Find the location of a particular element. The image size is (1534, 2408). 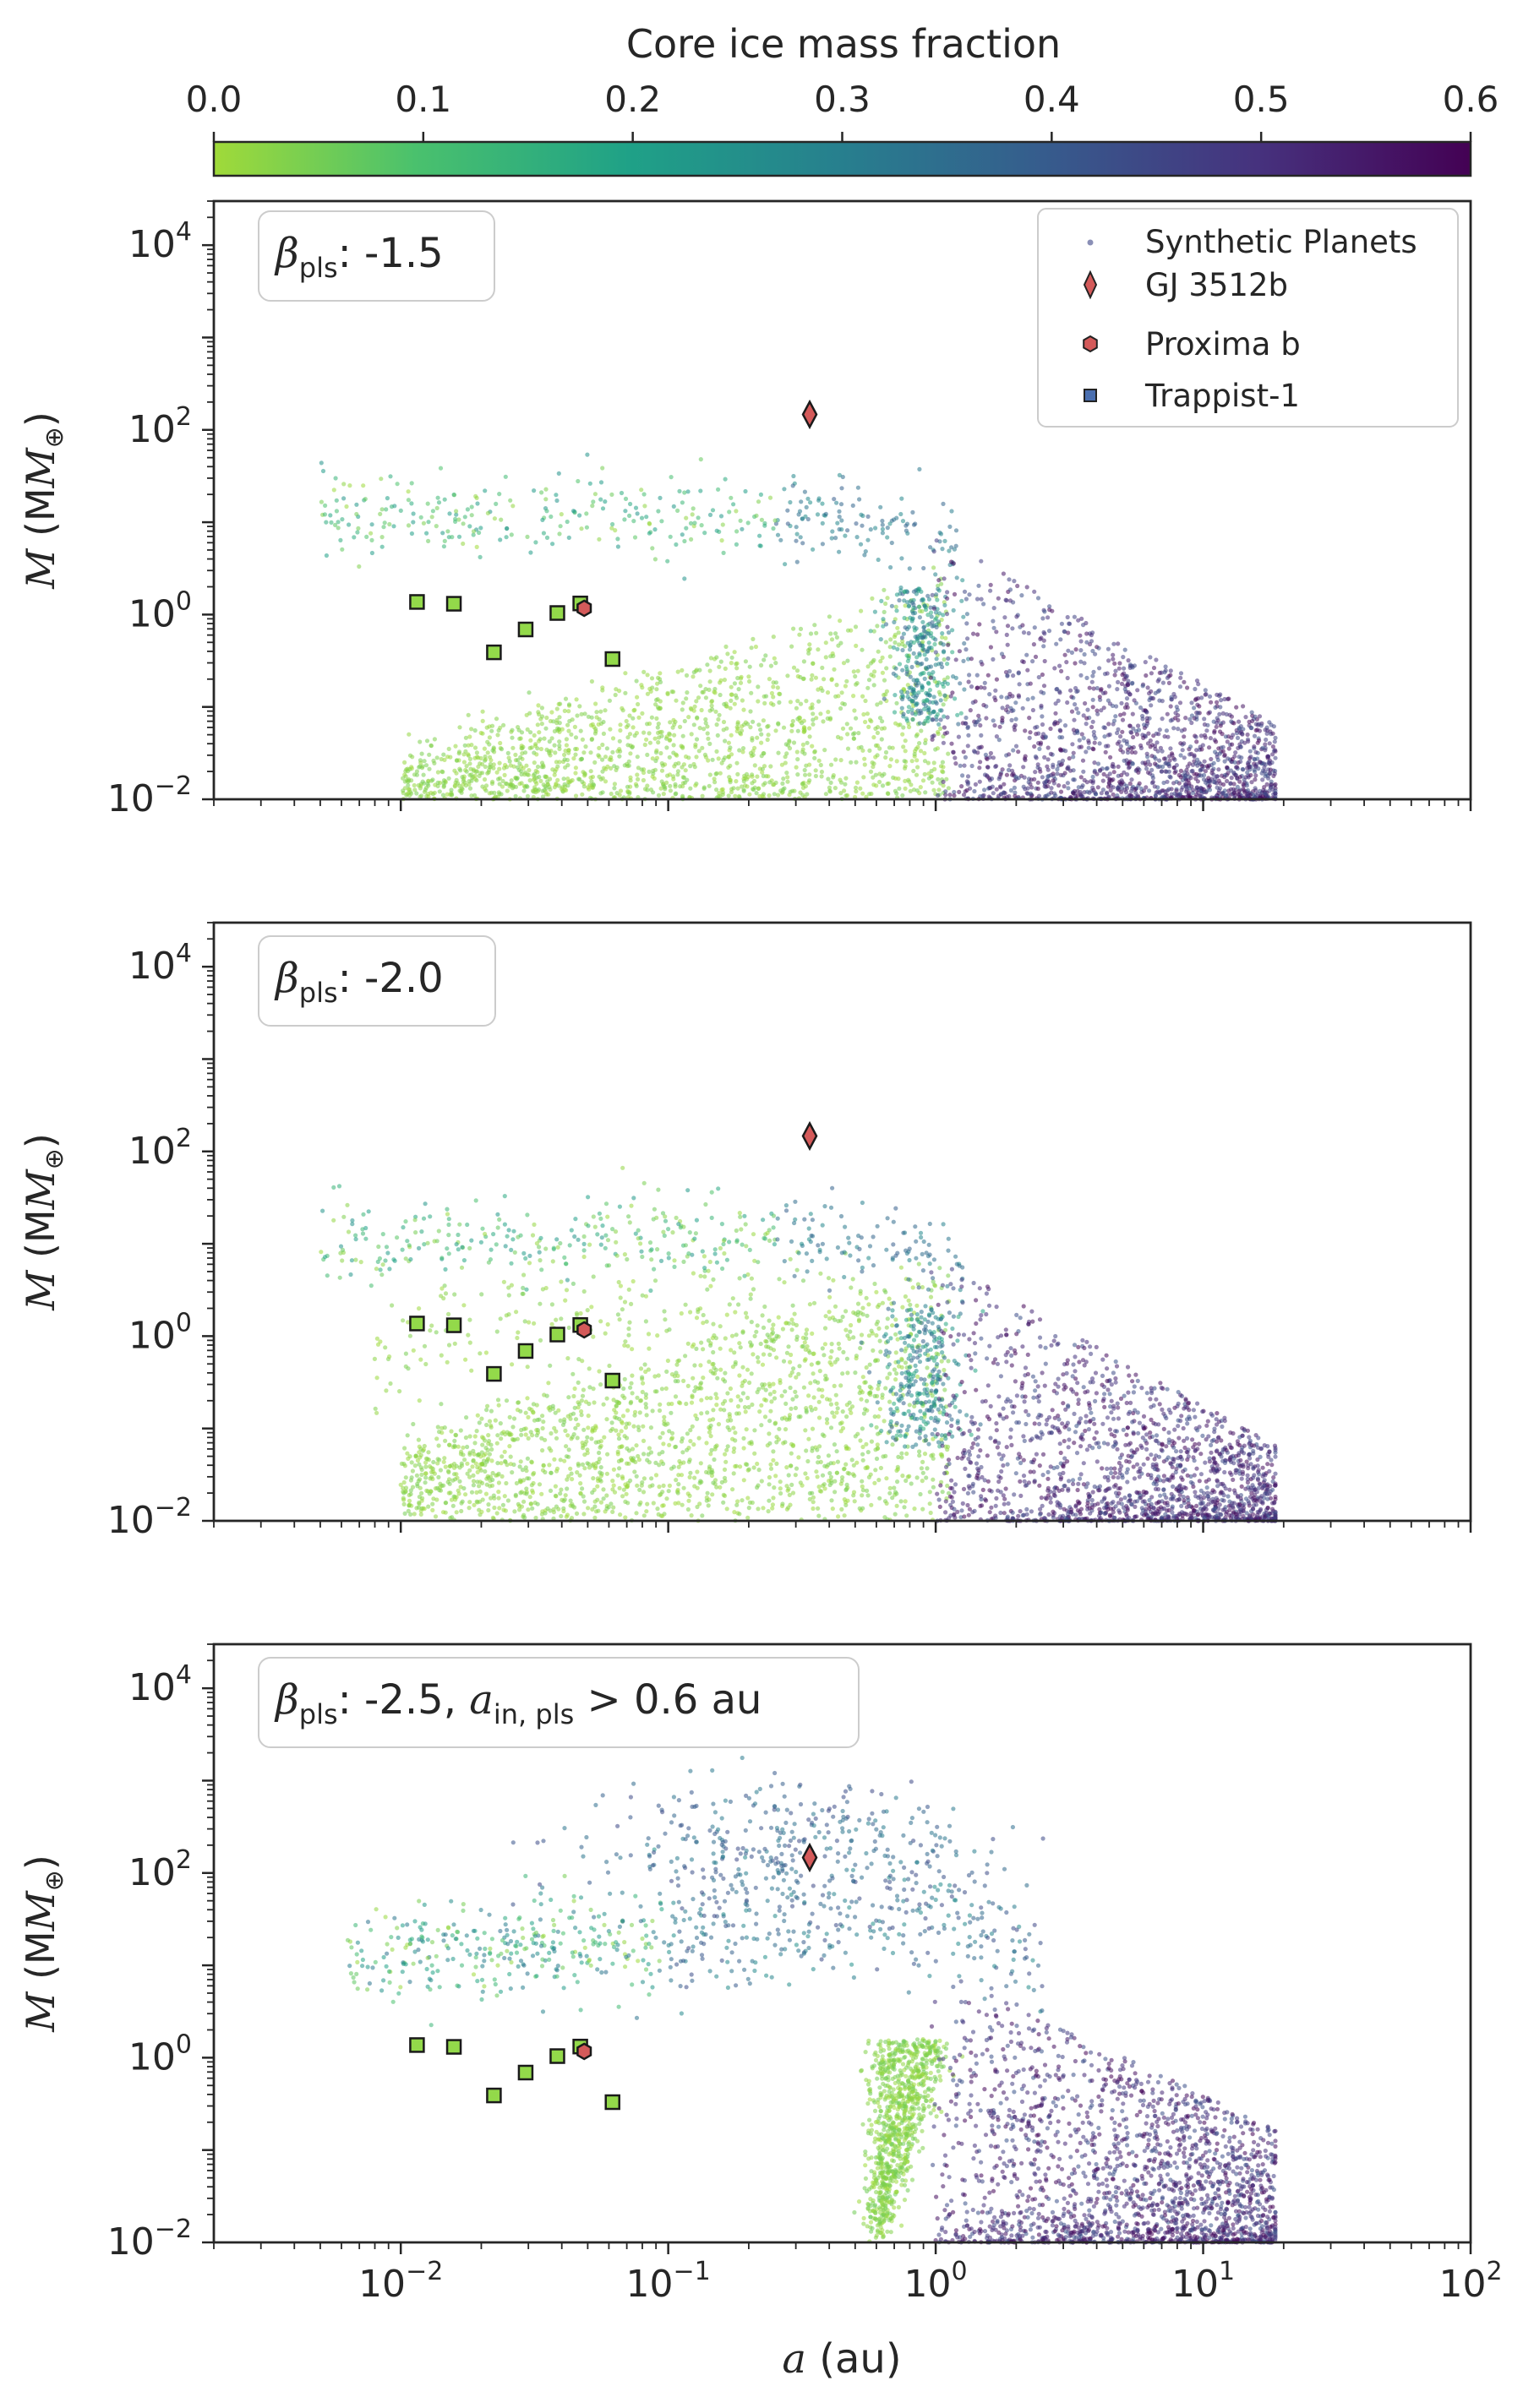

legend-label-proxima: Proxima b is located at coordinates (1223, 344).